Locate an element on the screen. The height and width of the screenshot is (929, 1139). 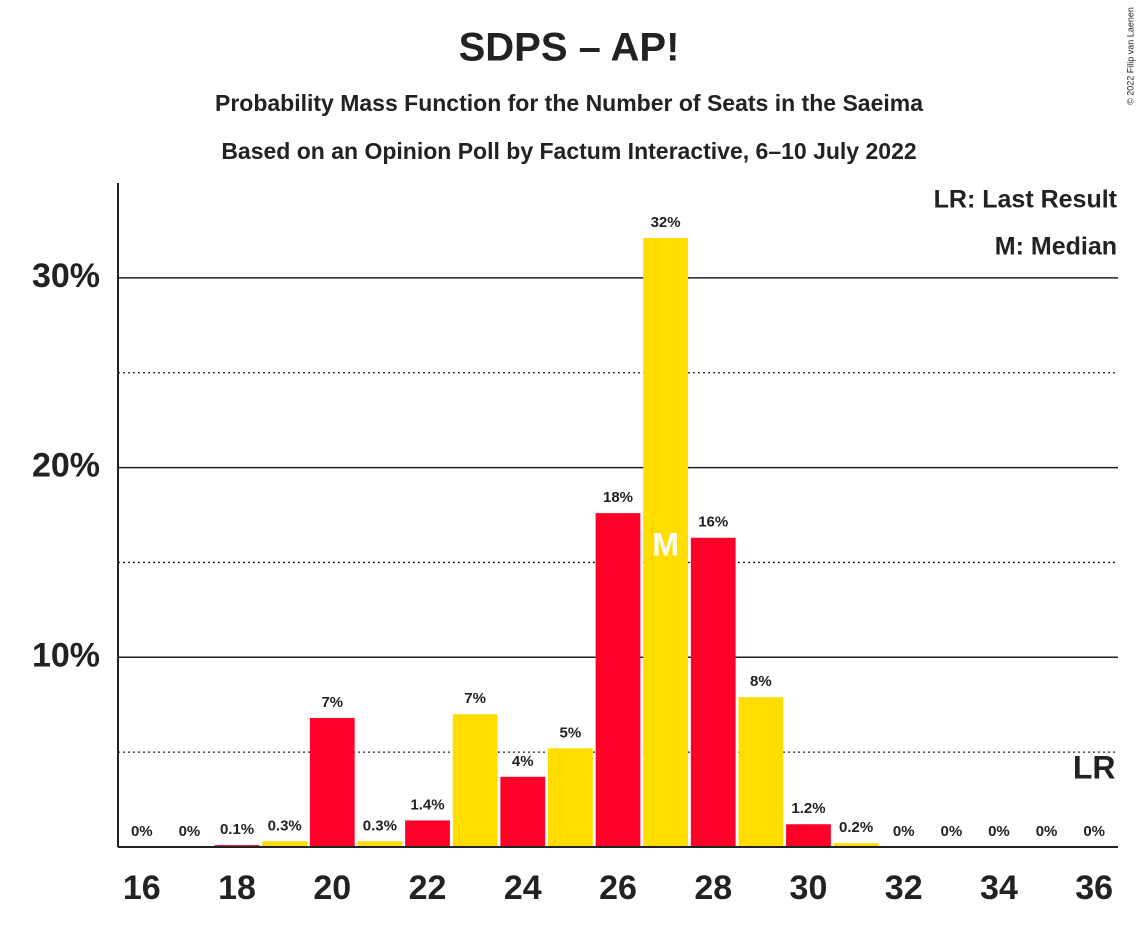
x-tick-label: 16 is located at coordinates (142, 888).